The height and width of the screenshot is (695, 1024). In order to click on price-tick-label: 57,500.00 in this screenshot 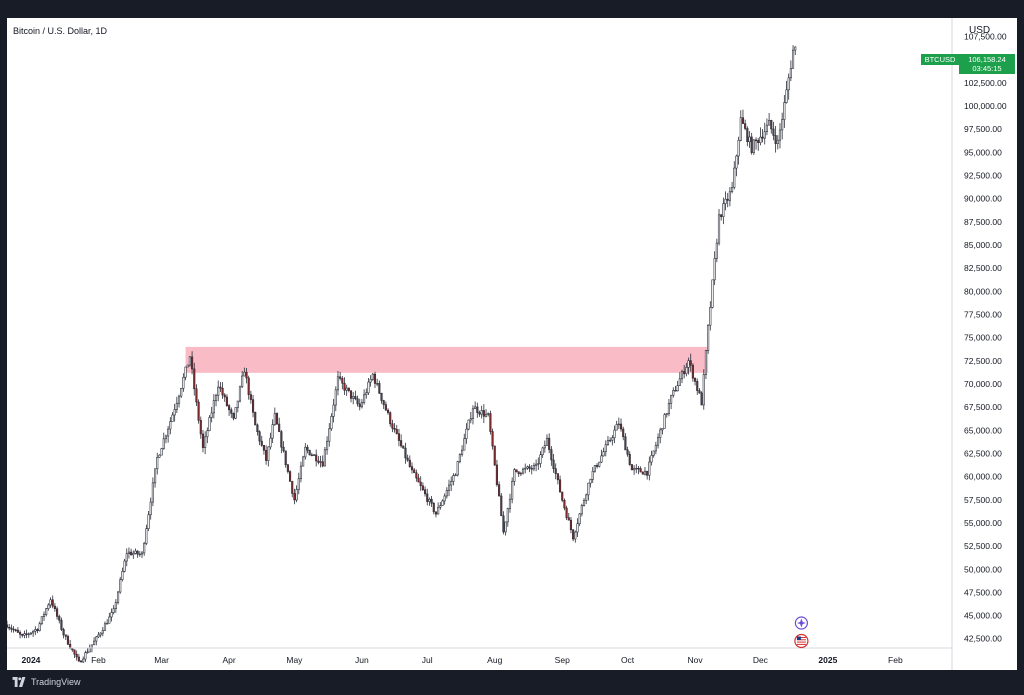, I will do `click(983, 500)`.